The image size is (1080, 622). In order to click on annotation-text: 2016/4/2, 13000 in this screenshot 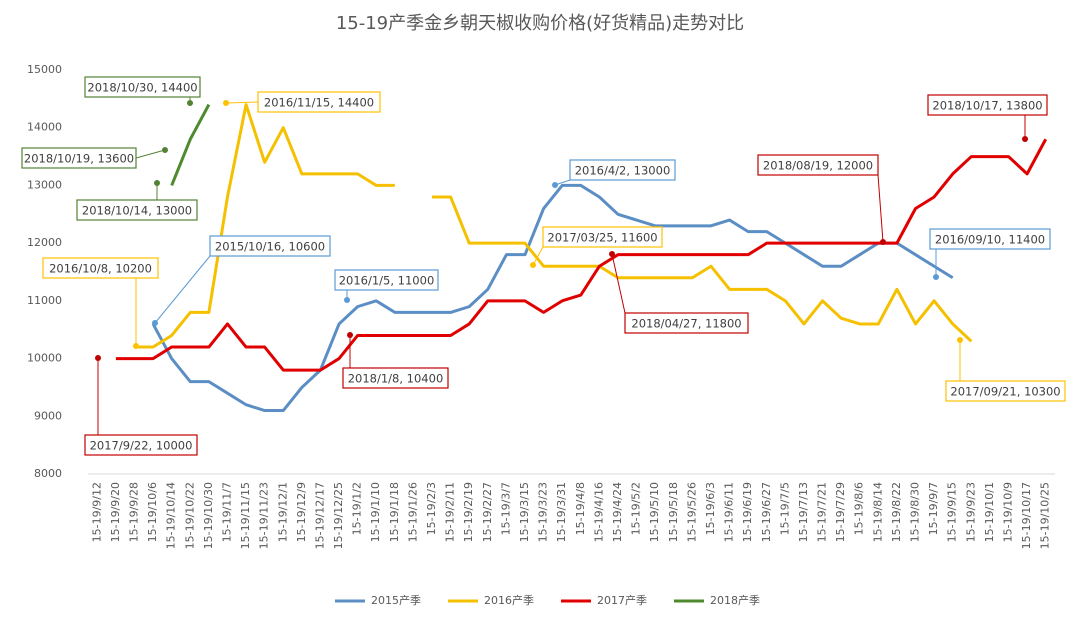, I will do `click(623, 171)`.